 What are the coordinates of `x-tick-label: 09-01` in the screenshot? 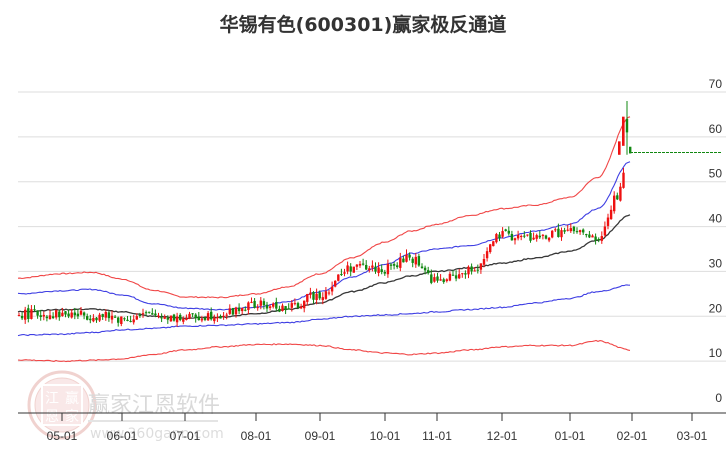 It's located at (320, 436).